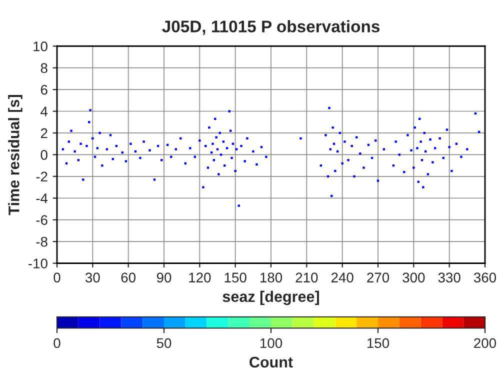 This screenshot has width=500, height=375. Describe the element at coordinates (449, 277) in the screenshot. I see `x-tick-label: 330` at that location.